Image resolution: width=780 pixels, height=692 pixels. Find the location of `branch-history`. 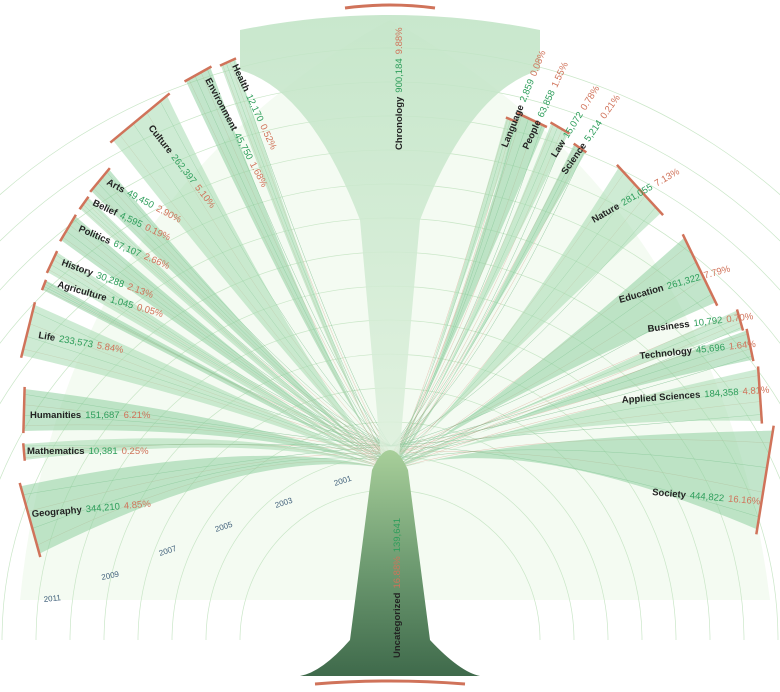

branch-history is located at coordinates (220, 361).